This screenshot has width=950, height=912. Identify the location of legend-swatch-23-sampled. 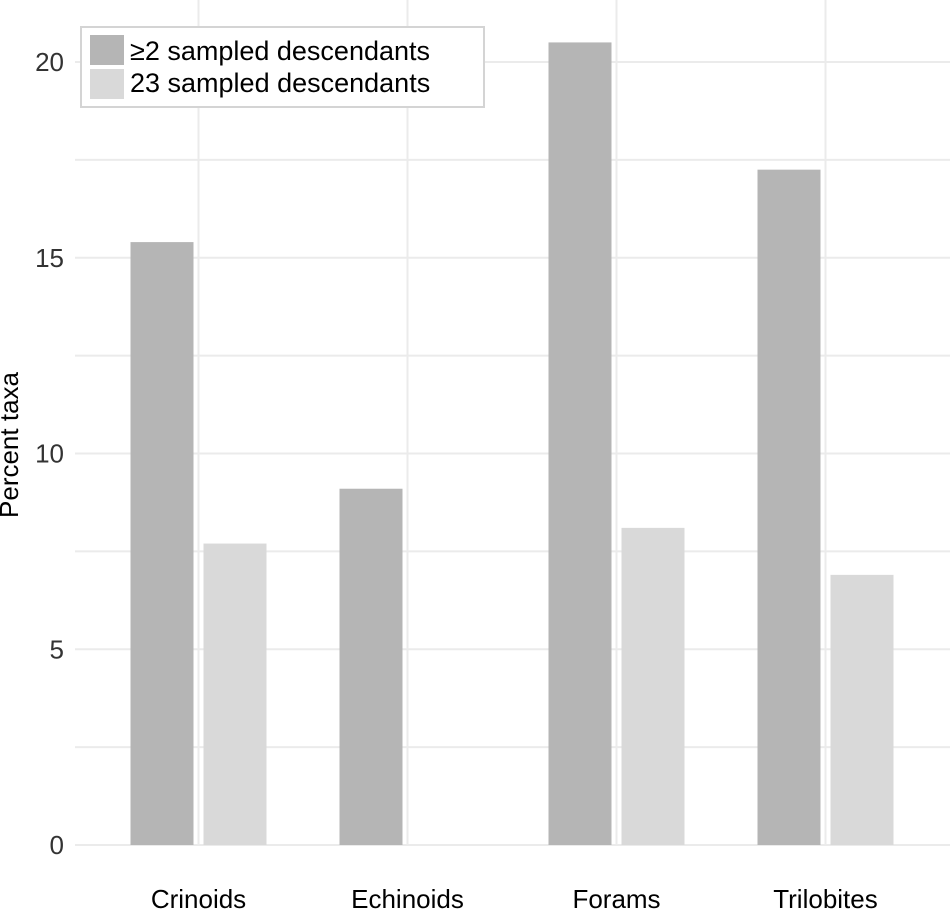
(107, 84).